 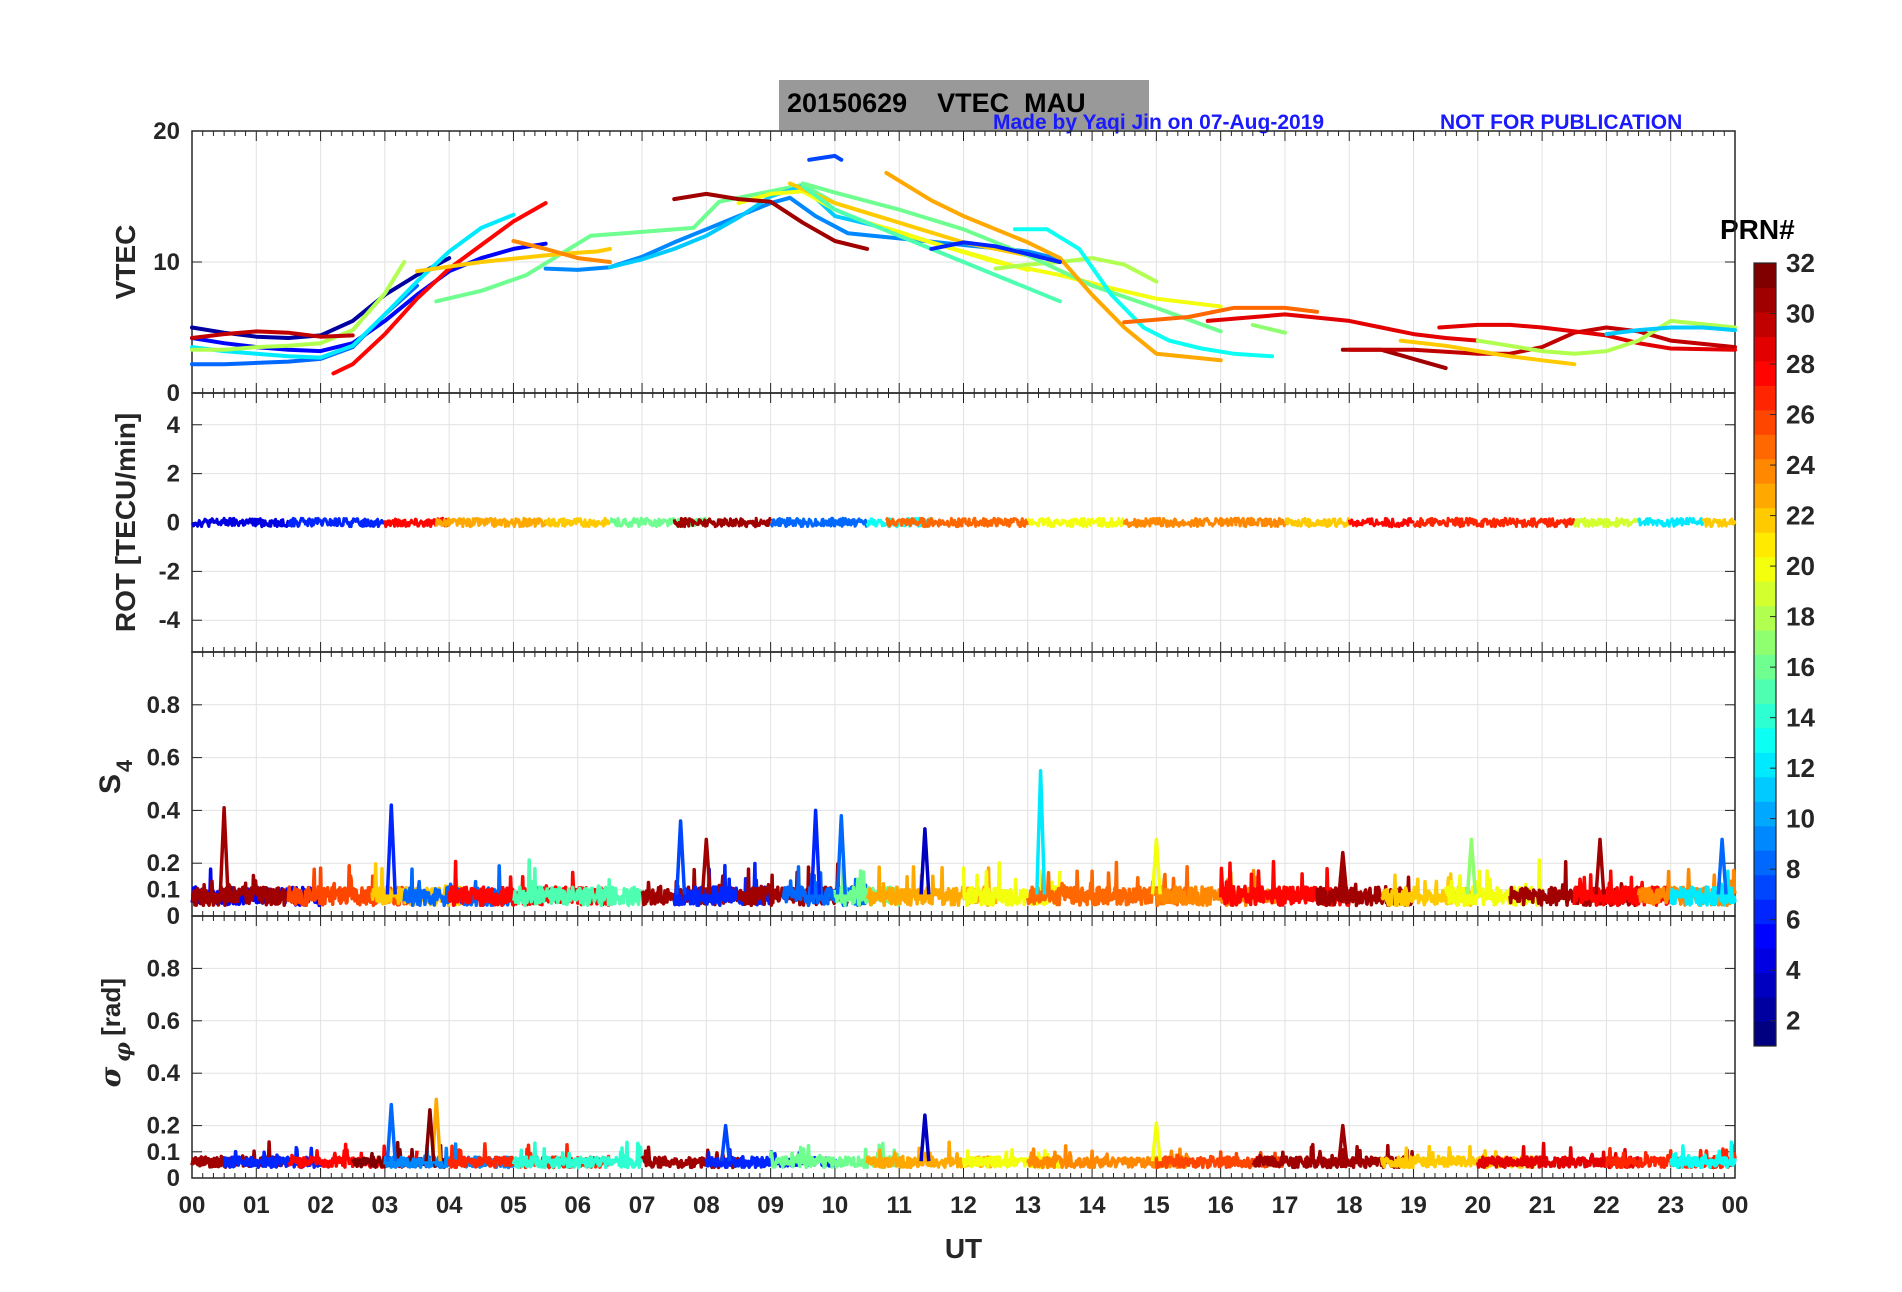 I want to click on y-tick-label: 2, so click(x=173, y=474).